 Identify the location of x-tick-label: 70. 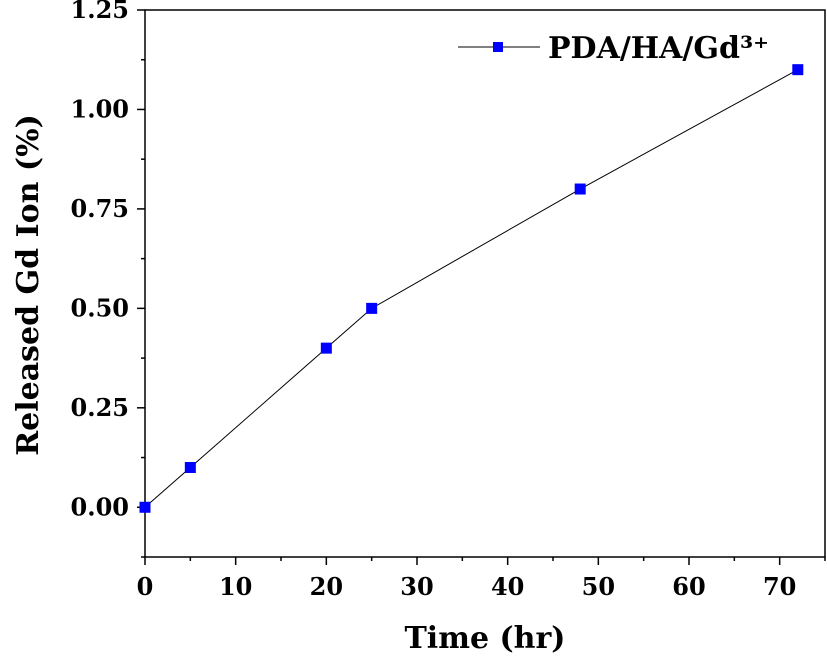
(779, 586).